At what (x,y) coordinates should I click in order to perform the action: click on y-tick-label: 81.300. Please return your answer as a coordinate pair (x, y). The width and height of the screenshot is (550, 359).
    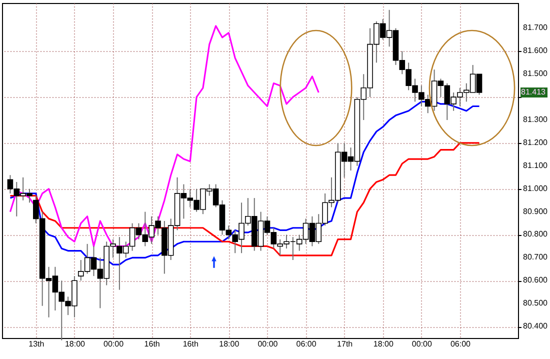
    Looking at the image, I should click on (535, 119).